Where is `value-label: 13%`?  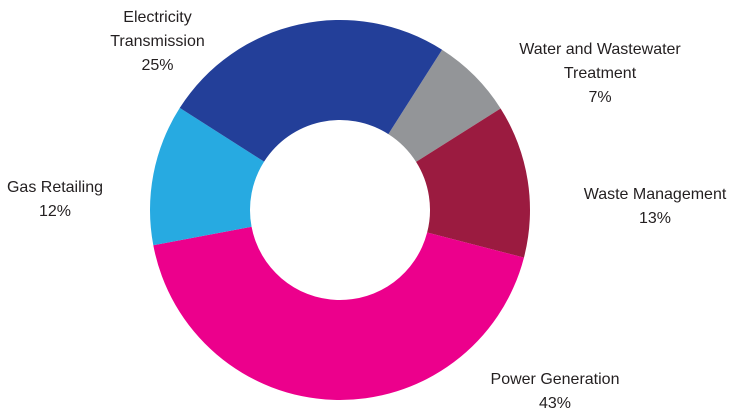 value-label: 13% is located at coordinates (655, 218).